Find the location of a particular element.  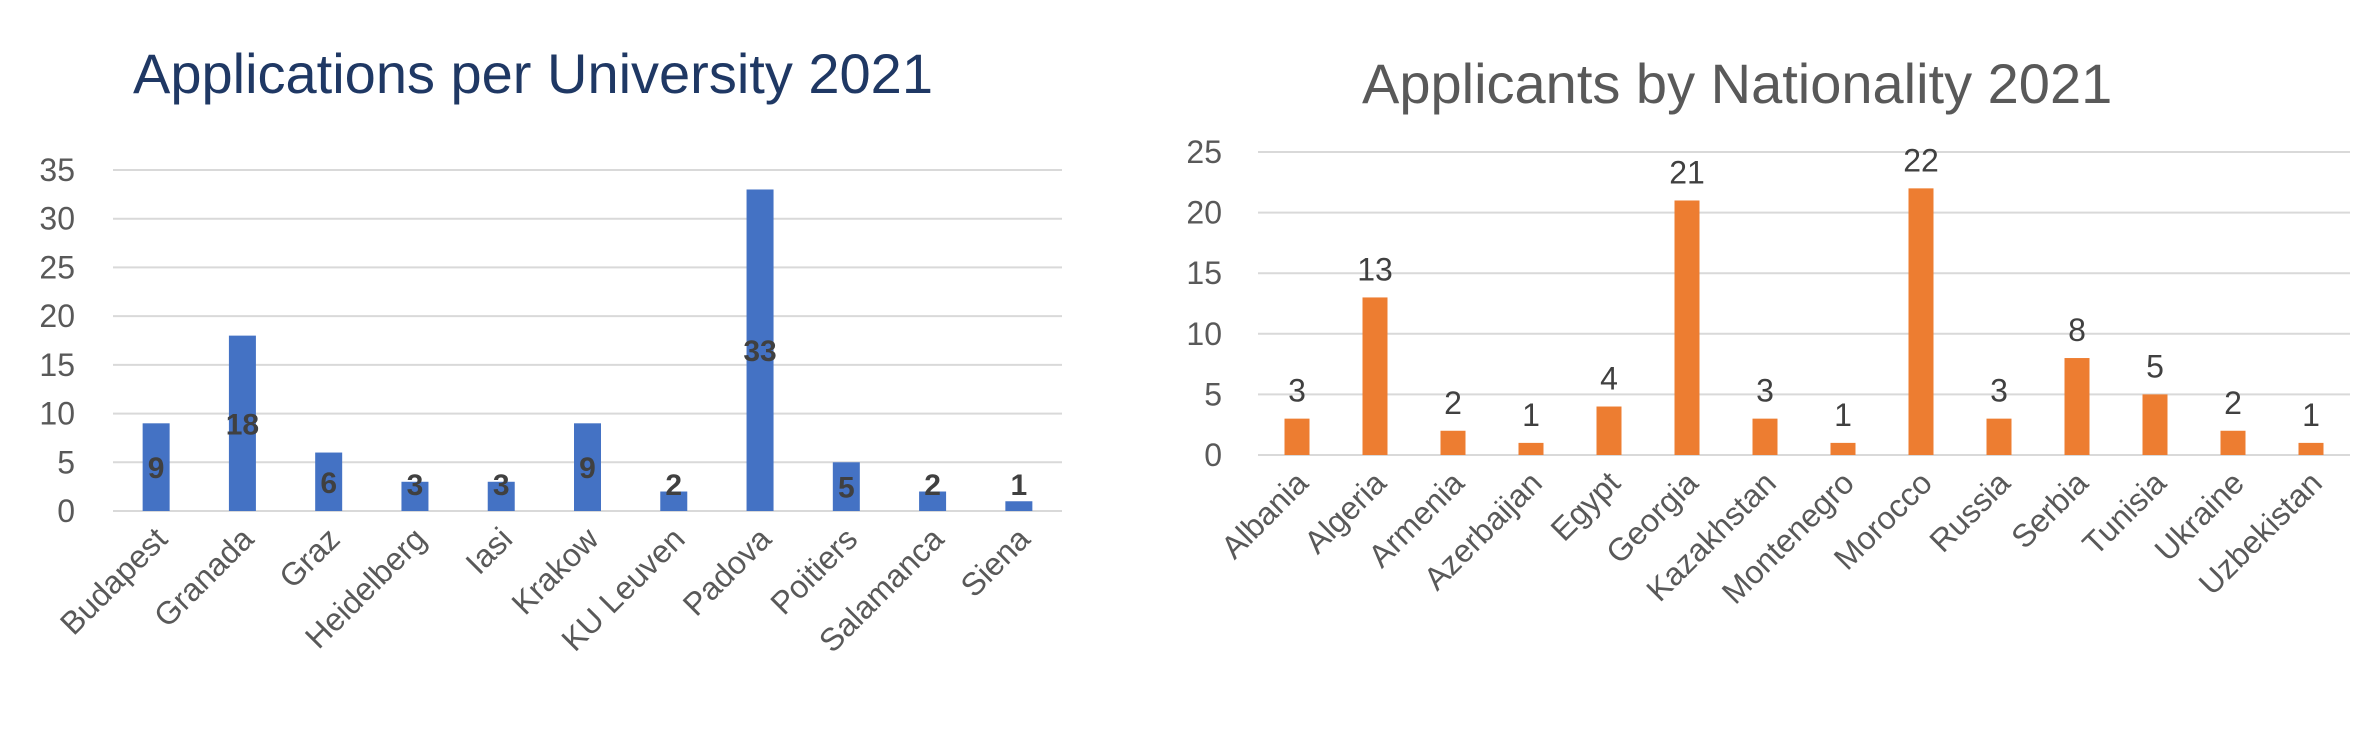

y-tick-label: 30 is located at coordinates (57, 219).